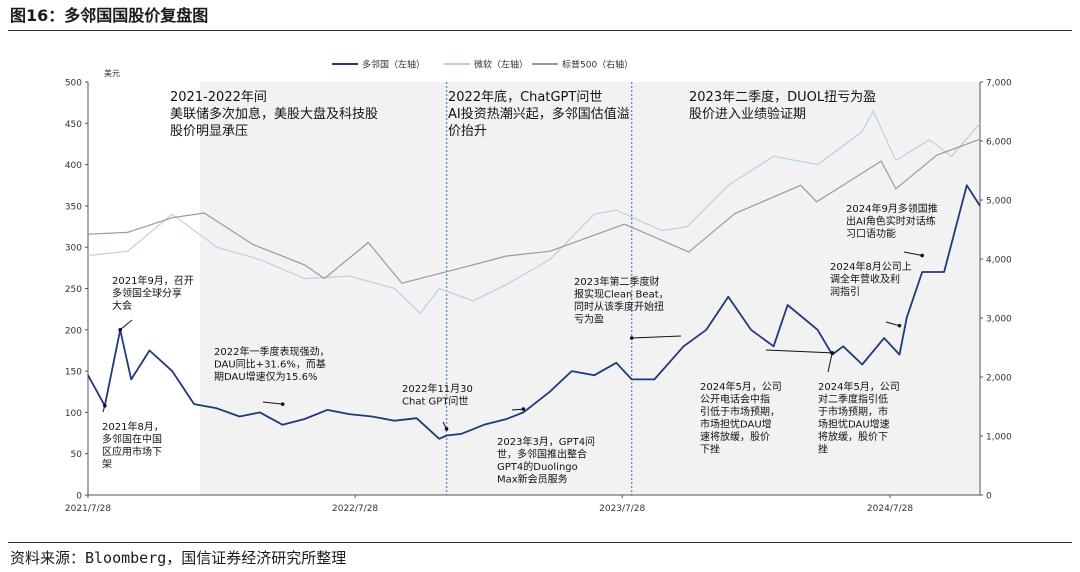  I want to click on legend-label: 标普500（右轴）, so click(597, 65).